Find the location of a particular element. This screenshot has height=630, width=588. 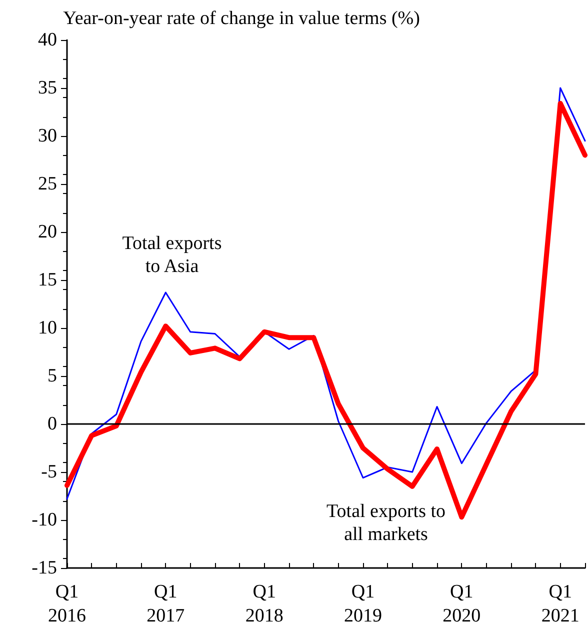

y-tick-label: 30 is located at coordinates (47, 136).